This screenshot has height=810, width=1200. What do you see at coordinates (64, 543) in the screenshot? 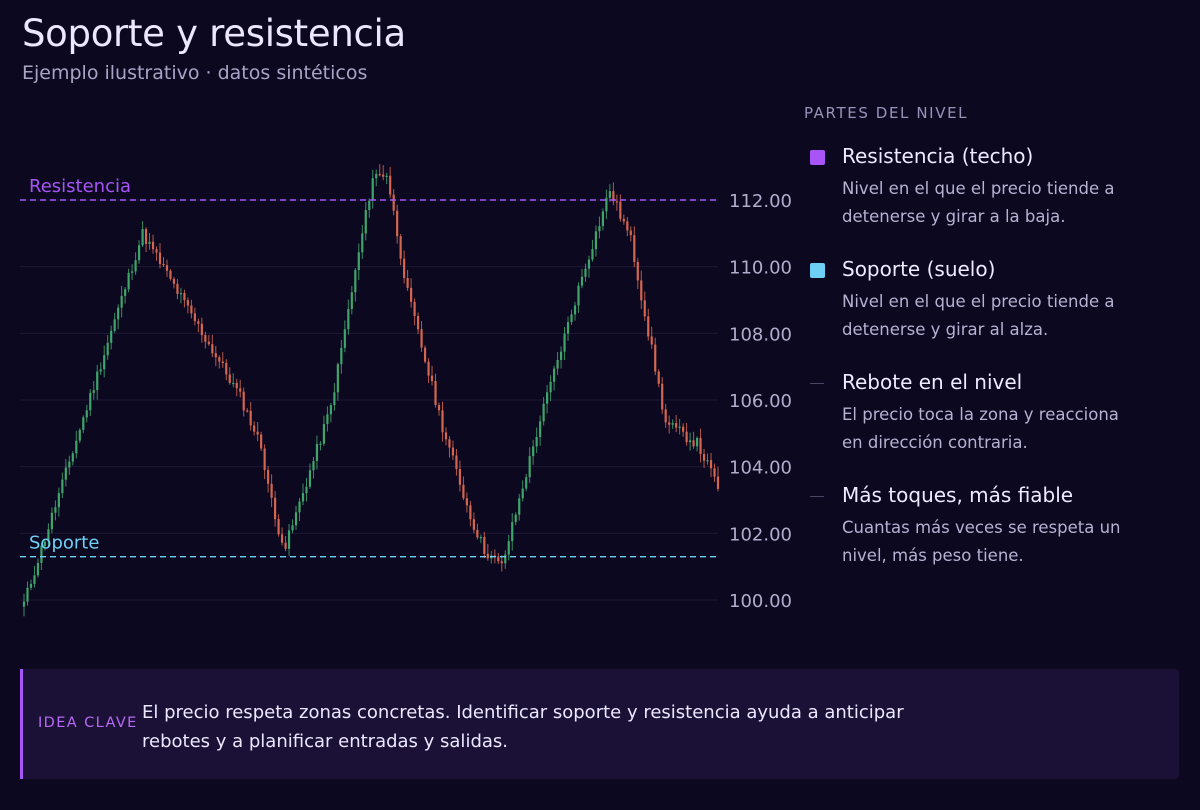
I see `level-label: Soporte` at bounding box center [64, 543].